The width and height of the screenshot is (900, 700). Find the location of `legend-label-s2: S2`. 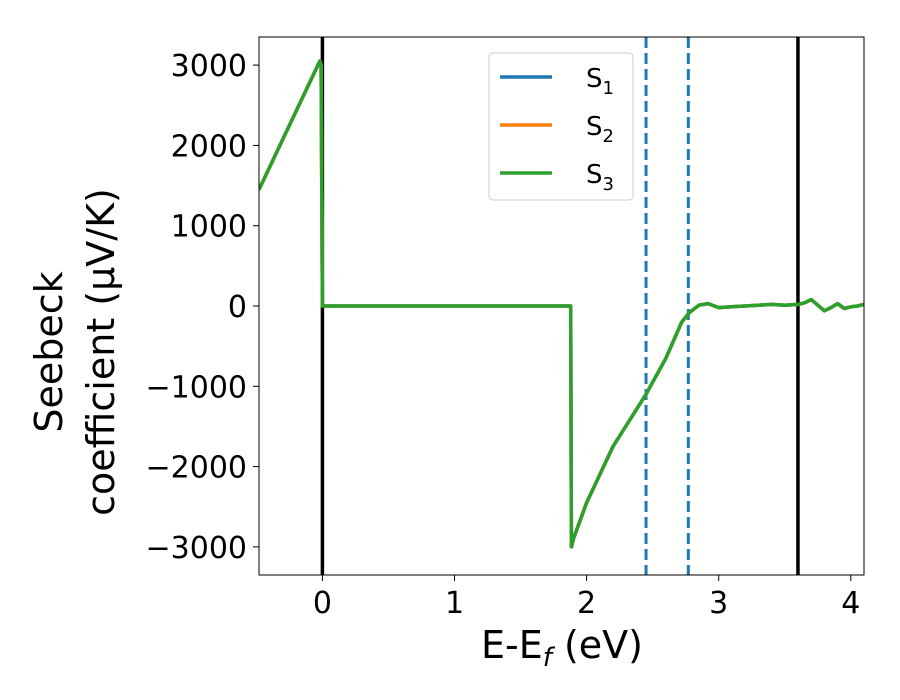

legend-label-s2: S2 is located at coordinates (600, 129).